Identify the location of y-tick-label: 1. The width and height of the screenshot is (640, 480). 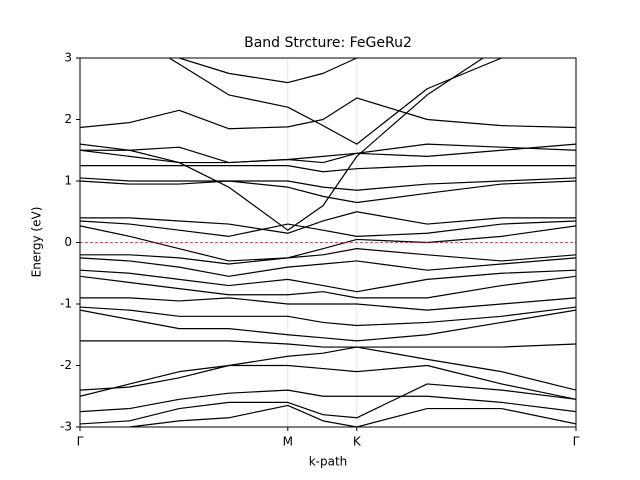
(68, 181).